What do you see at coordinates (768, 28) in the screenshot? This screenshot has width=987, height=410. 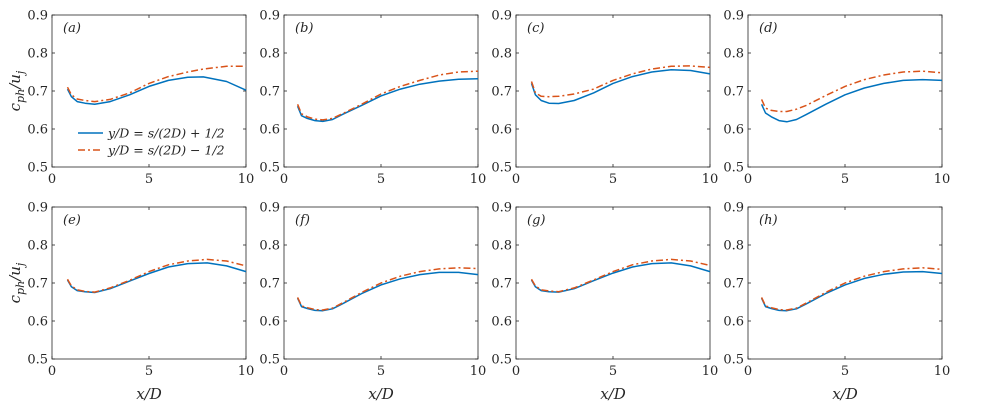 I see `panel-label: (d)` at bounding box center [768, 28].